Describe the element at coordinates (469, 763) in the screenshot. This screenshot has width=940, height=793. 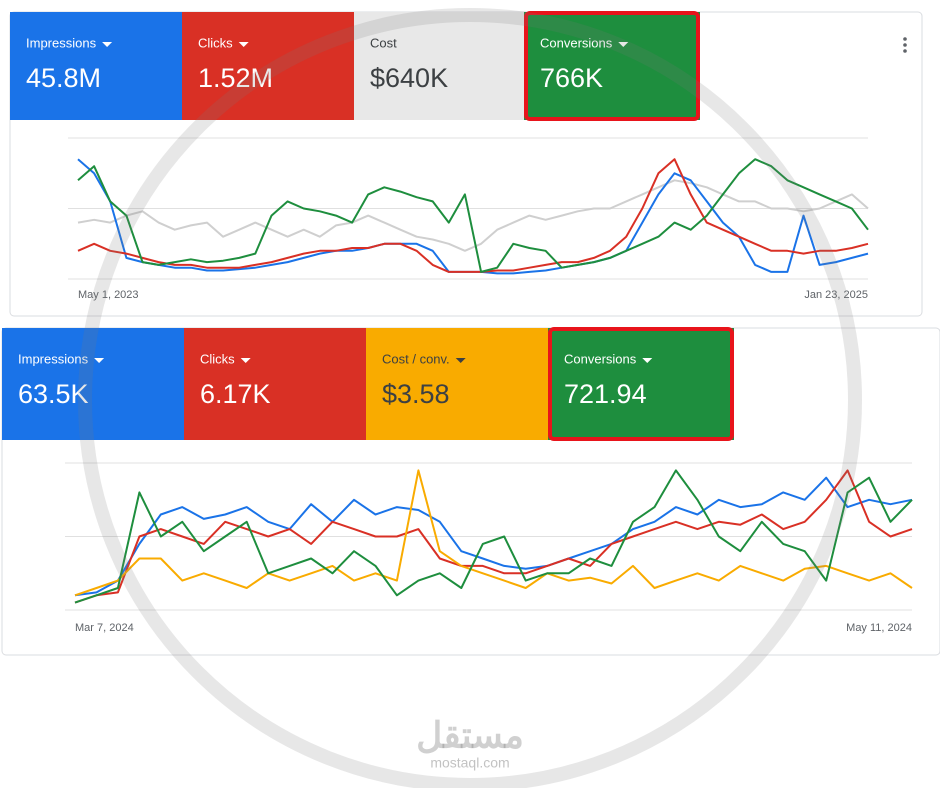
I see `watermark-latin: mostaql.com` at that location.